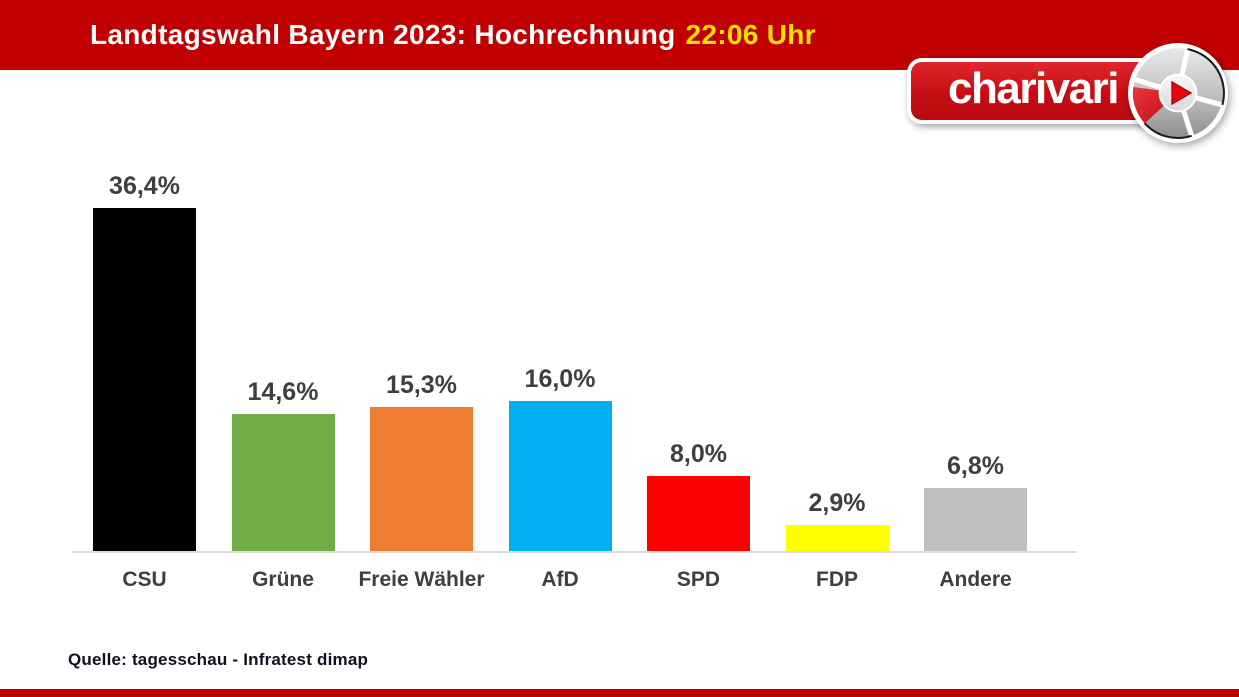  I want to click on bar-group: 16,0% AfD, so click(560, 375).